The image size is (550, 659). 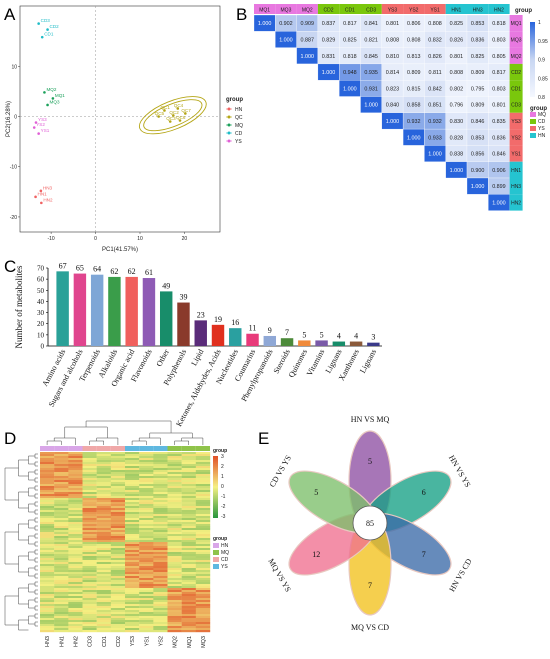 What do you see at coordinates (371, 73) in the screenshot?
I see `corr-cell-value: 0.935` at bounding box center [371, 73].